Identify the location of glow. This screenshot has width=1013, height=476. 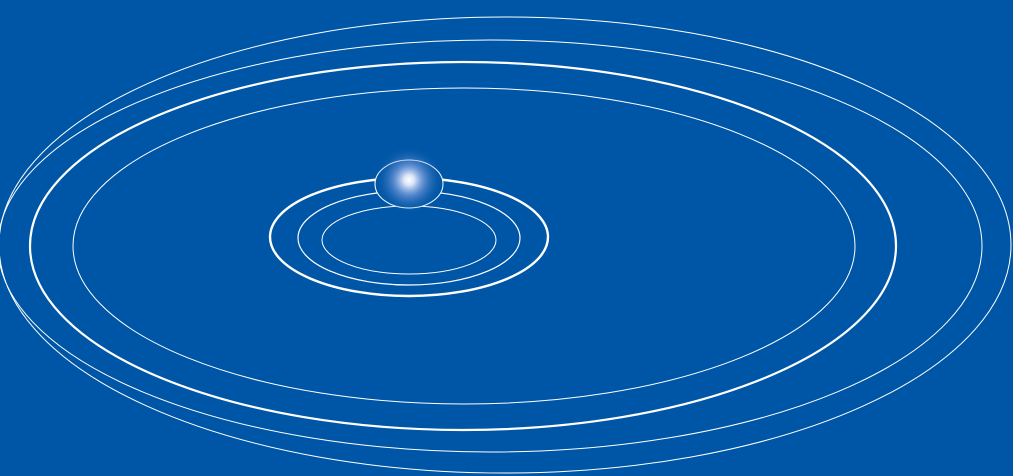
(409, 180).